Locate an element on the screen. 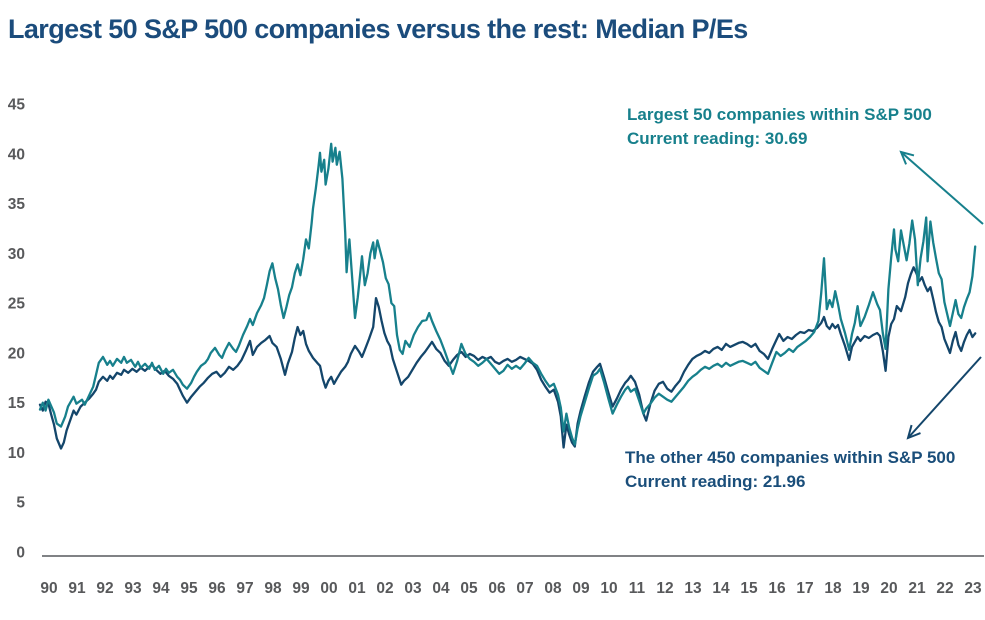 Image resolution: width=985 pixels, height=620 pixels. x-tick-label: 01 is located at coordinates (357, 588).